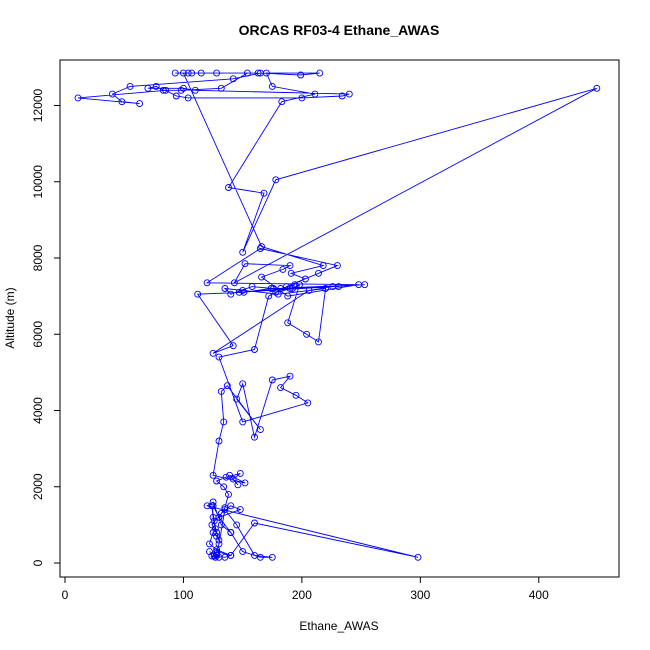 This screenshot has height=650, width=650. What do you see at coordinates (38, 334) in the screenshot?
I see `y-tick-label: 6000` at bounding box center [38, 334].